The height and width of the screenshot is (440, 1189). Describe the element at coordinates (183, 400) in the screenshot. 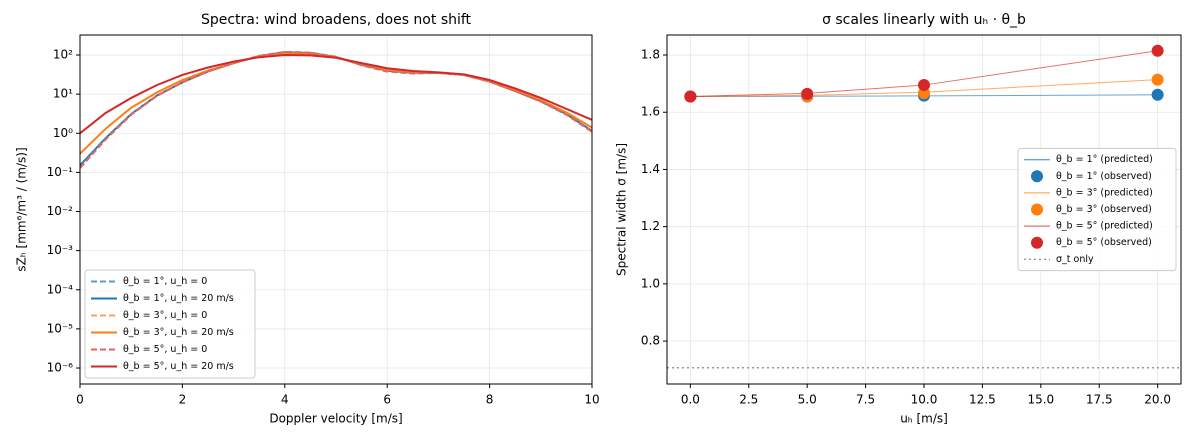

I see `x-tick-label: 2` at that location.